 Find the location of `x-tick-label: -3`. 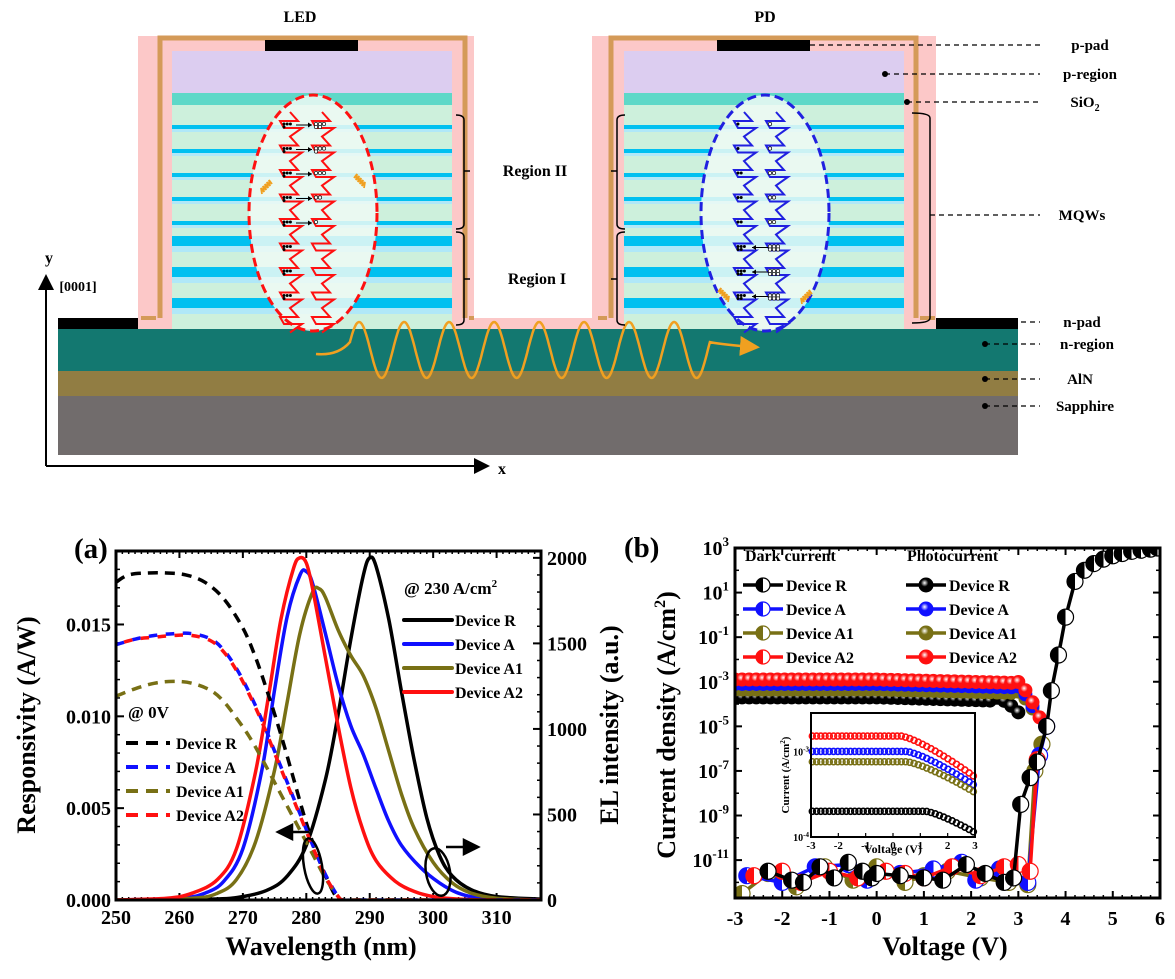

x-tick-label: -3 is located at coordinates (735, 919).